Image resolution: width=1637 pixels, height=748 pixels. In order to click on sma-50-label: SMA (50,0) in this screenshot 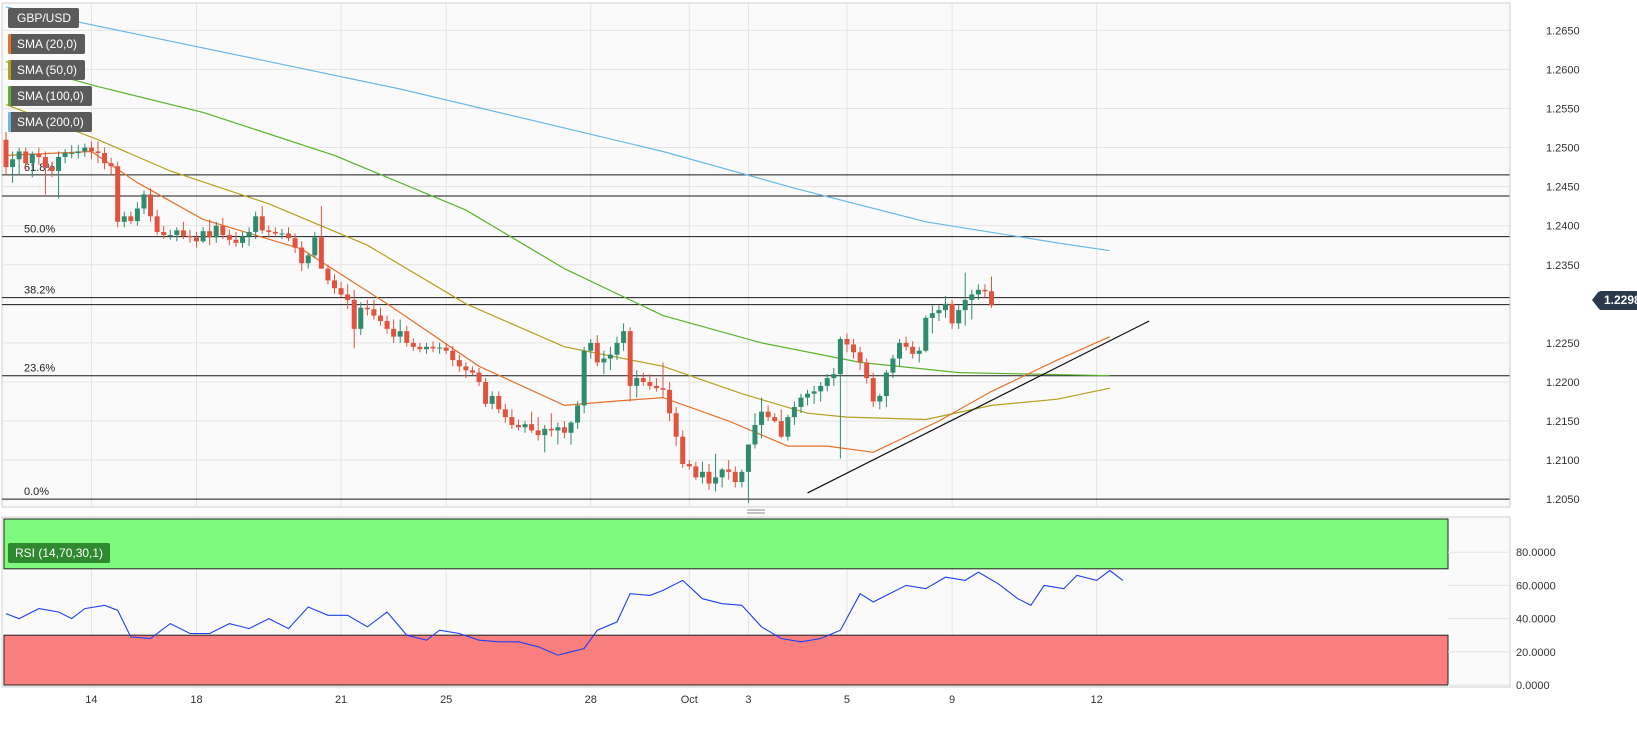, I will do `click(47, 70)`.